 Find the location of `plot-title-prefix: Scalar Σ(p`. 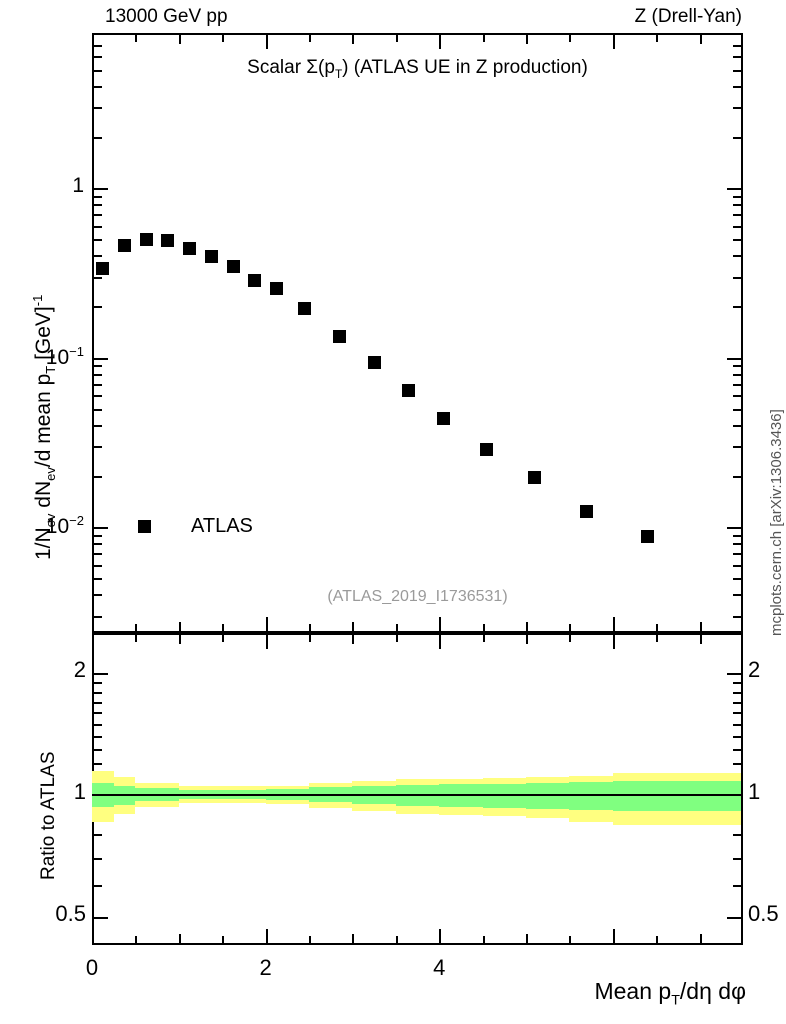

plot-title-prefix: Scalar Σ(p is located at coordinates (291, 67).